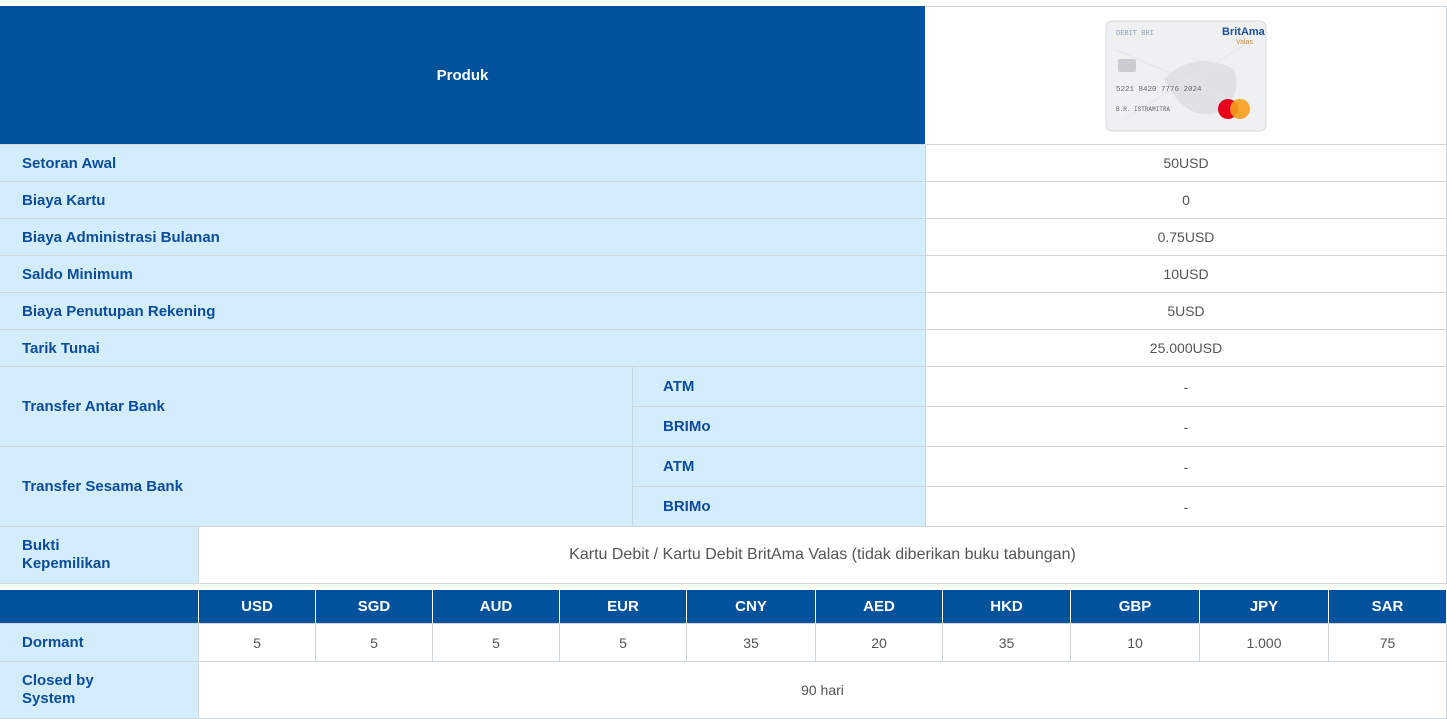 This screenshot has height=719, width=1447. Describe the element at coordinates (463, 274) in the screenshot. I see `row-label: Saldo Minimum` at that location.